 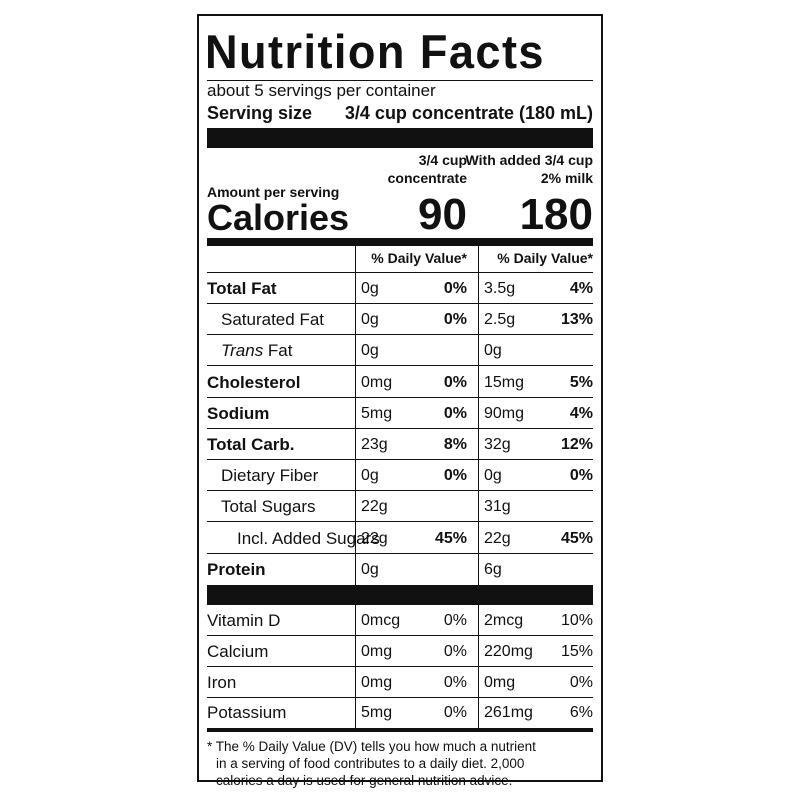 What do you see at coordinates (400, 272) in the screenshot?
I see `dv-header-divider` at bounding box center [400, 272].